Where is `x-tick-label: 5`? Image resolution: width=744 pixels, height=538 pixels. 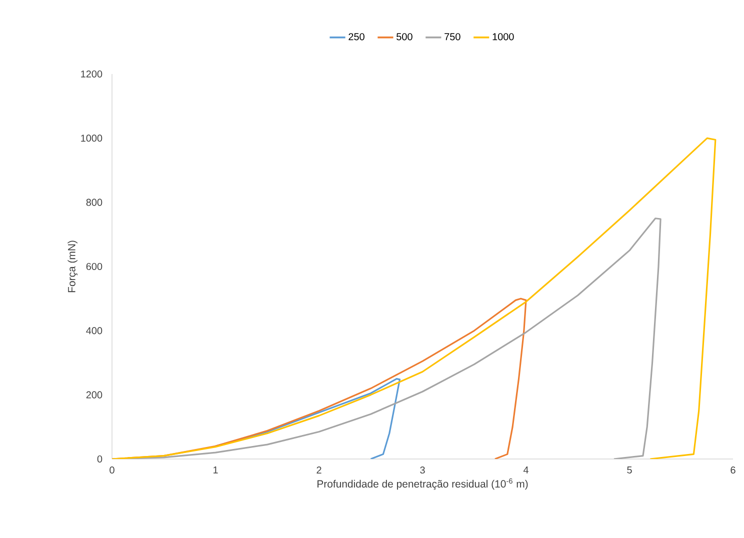
x-tick-label: 5 is located at coordinates (629, 470).